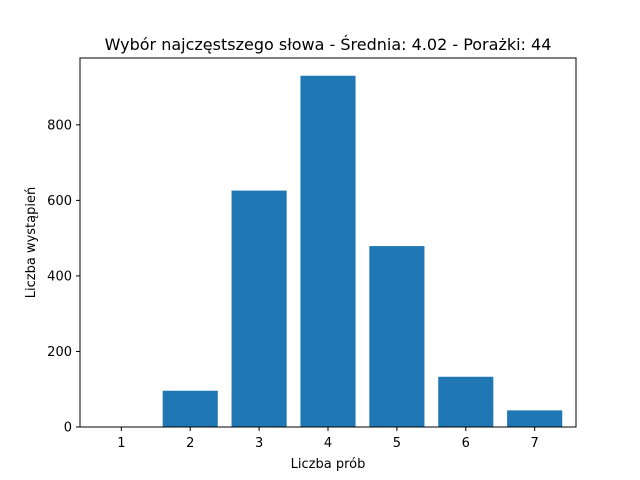  I want to click on x-tick-label: 2, so click(190, 443).